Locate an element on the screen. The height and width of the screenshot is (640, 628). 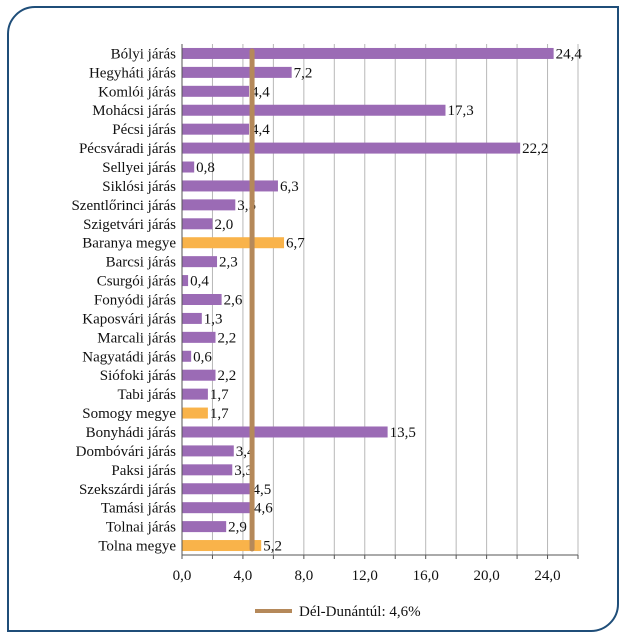
data-label: 17,3 is located at coordinates (460, 111).